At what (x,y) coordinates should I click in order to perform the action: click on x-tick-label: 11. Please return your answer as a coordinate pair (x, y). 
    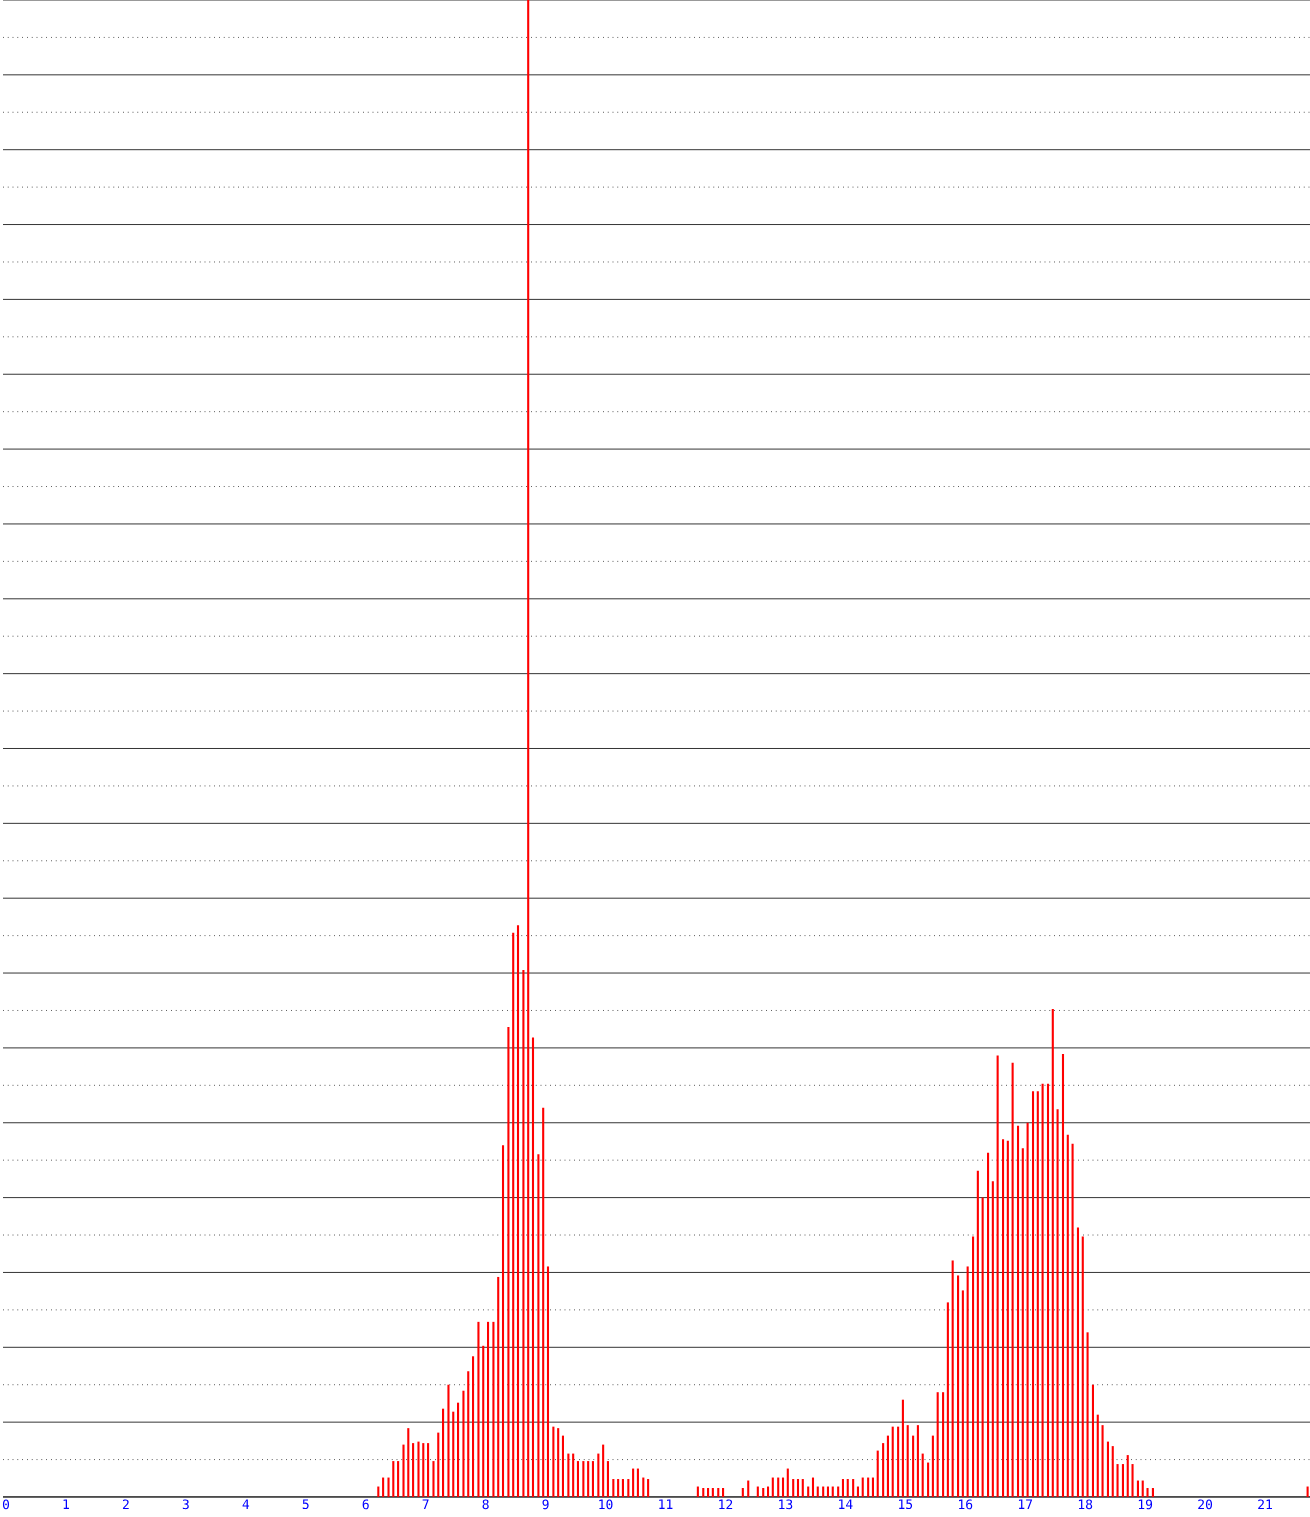
    Looking at the image, I should click on (666, 1504).